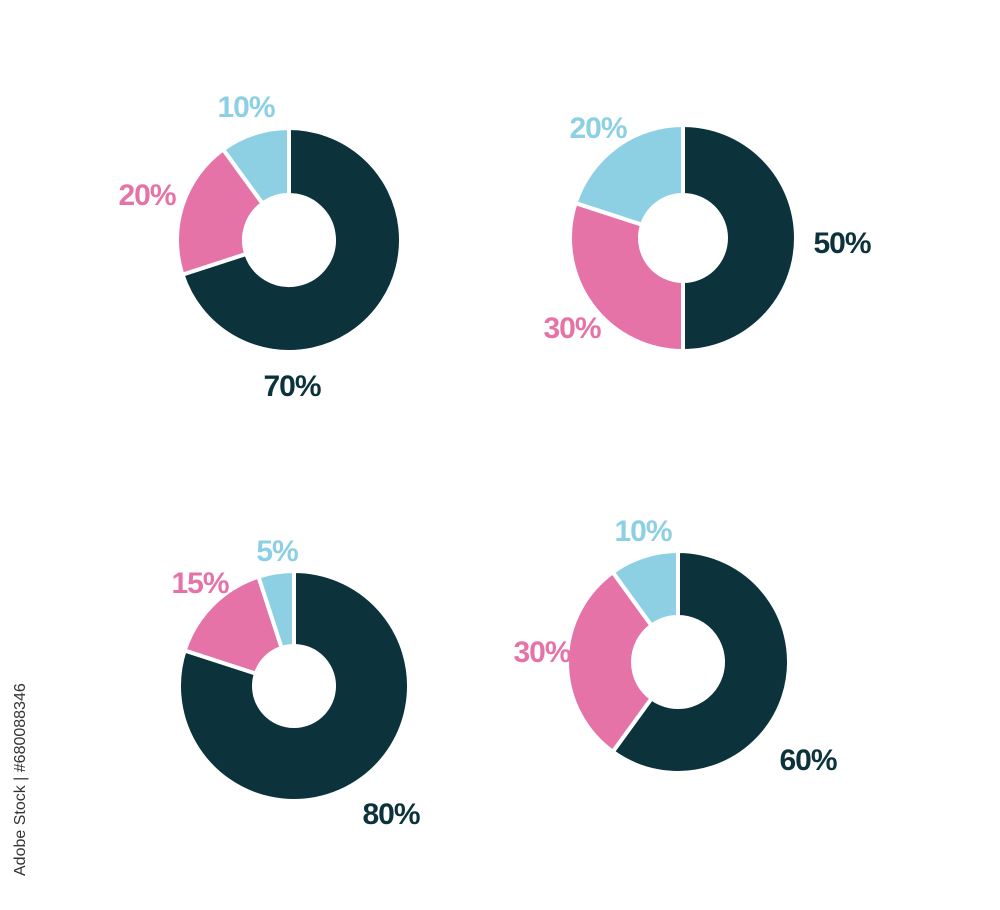  What do you see at coordinates (146, 195) in the screenshot?
I see `slice-label-1-2: 20%` at bounding box center [146, 195].